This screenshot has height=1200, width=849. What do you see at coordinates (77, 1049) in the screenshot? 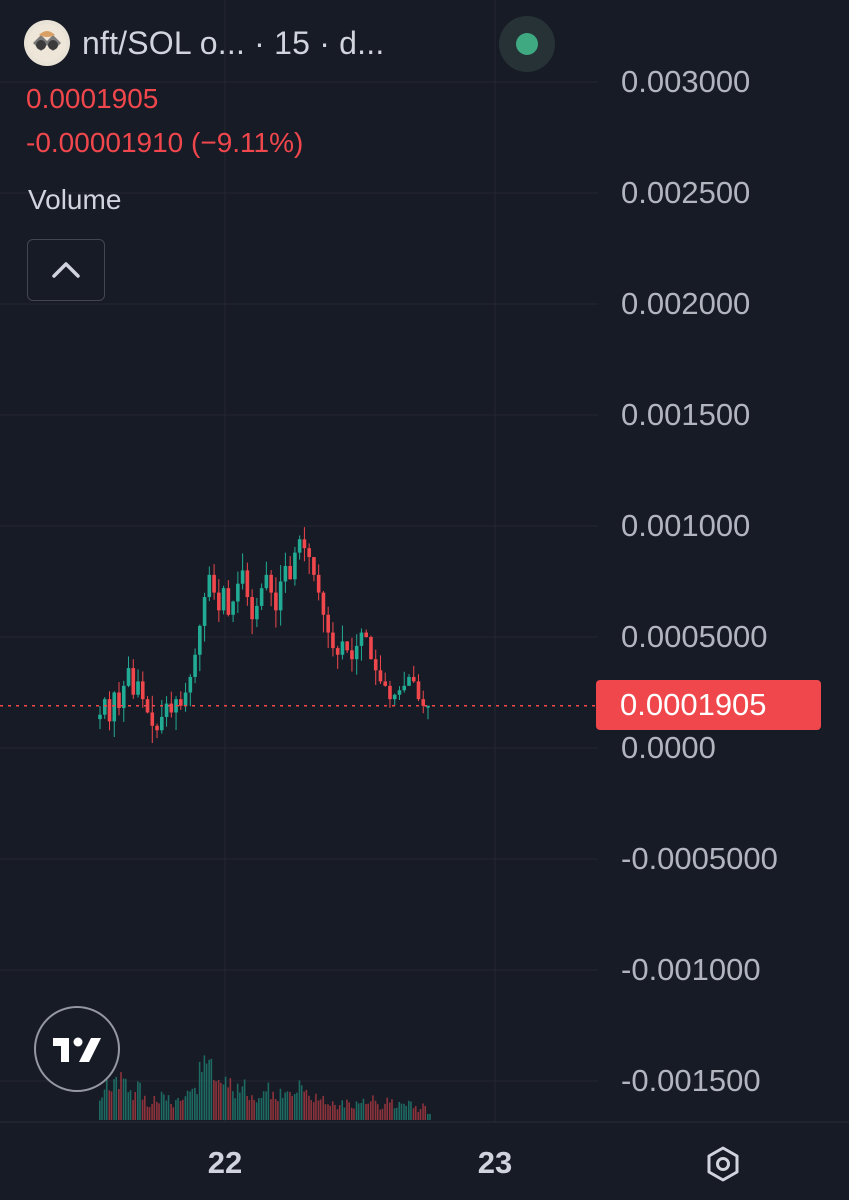
I see `tradingview-logo-icon` at bounding box center [77, 1049].